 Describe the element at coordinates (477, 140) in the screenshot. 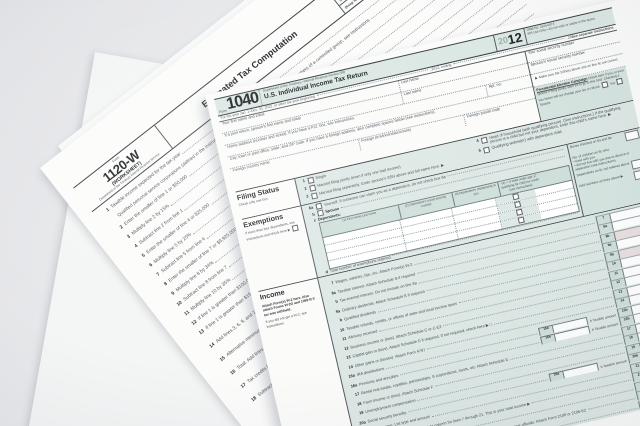

I see `option-number: 4` at that location.